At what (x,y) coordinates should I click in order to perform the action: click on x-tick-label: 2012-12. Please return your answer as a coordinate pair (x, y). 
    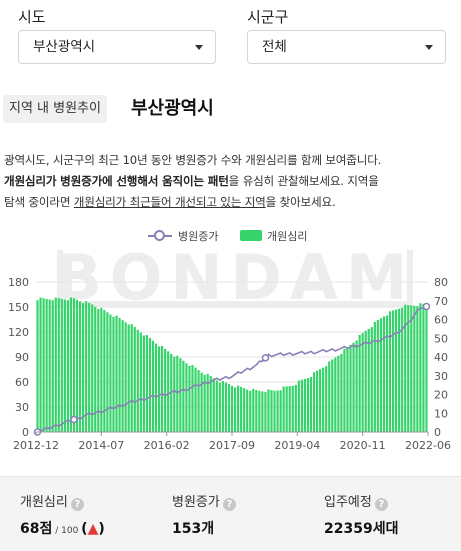
    Looking at the image, I should click on (36, 445).